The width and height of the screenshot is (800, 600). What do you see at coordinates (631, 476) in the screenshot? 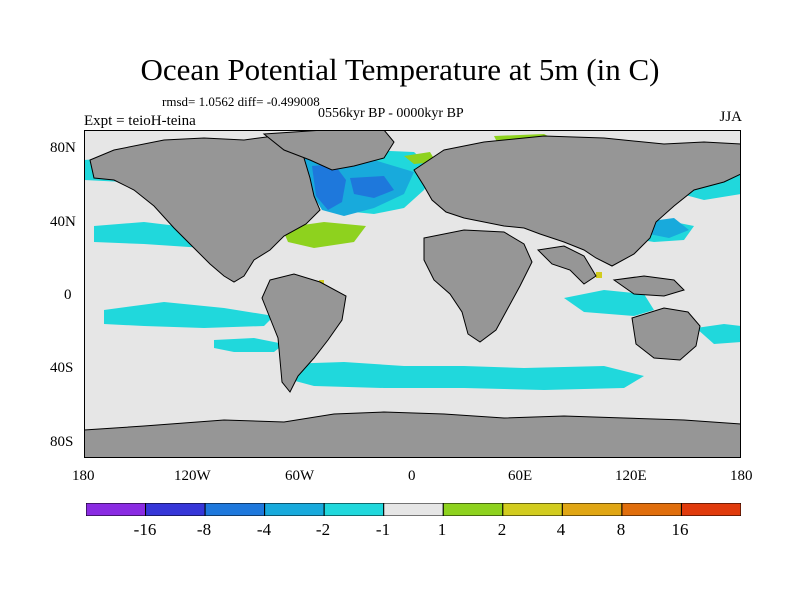
I see `x-tick-120e: 120E` at bounding box center [631, 476].